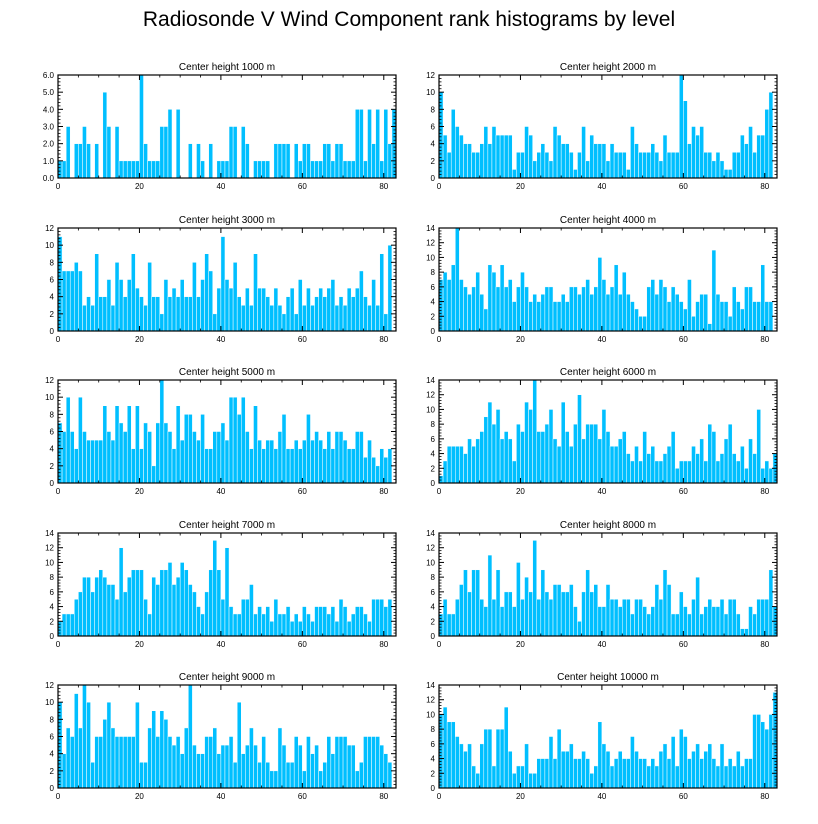 The image size is (818, 824). Describe the element at coordinates (52, 737) in the screenshot. I see `y-tick-label: 6` at that location.